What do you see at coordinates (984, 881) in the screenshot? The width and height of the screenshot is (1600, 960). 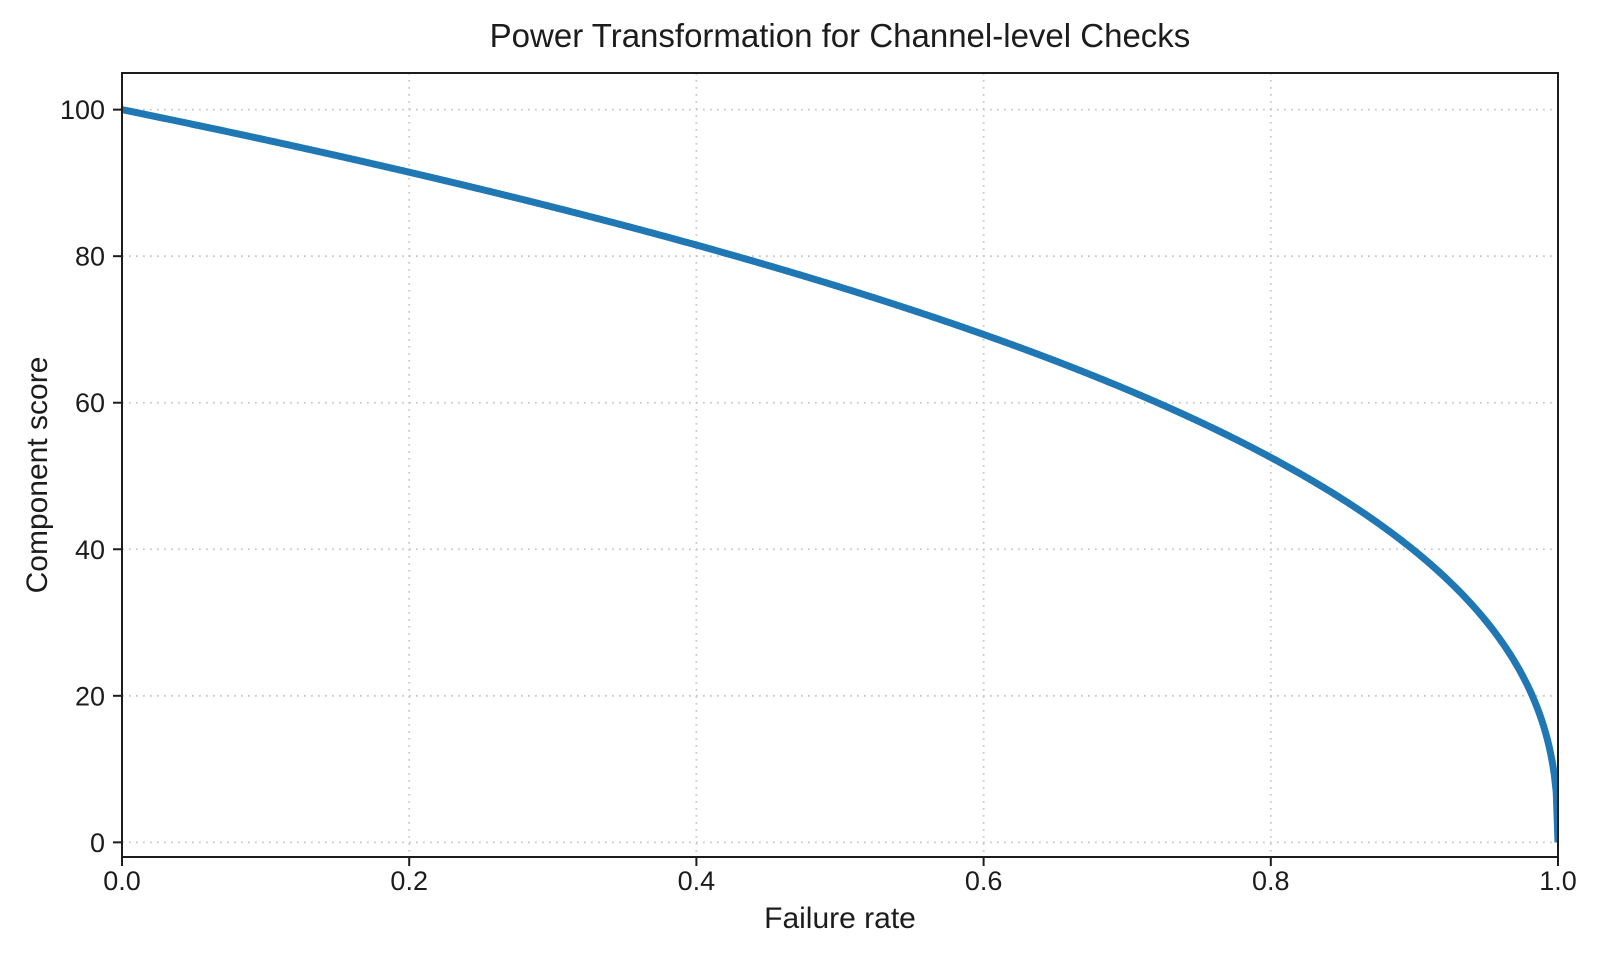 I see `x-tick-label: 0.6` at bounding box center [984, 881].